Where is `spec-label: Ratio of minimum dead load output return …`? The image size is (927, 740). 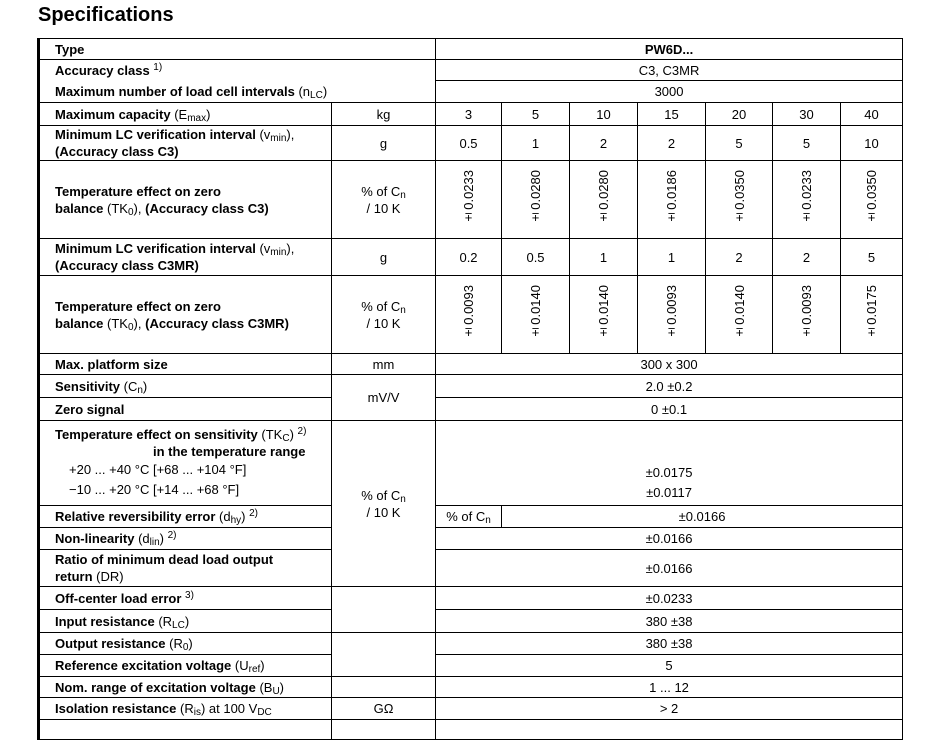
spec-label: Ratio of minimum dead load output return … is located at coordinates (185, 568).